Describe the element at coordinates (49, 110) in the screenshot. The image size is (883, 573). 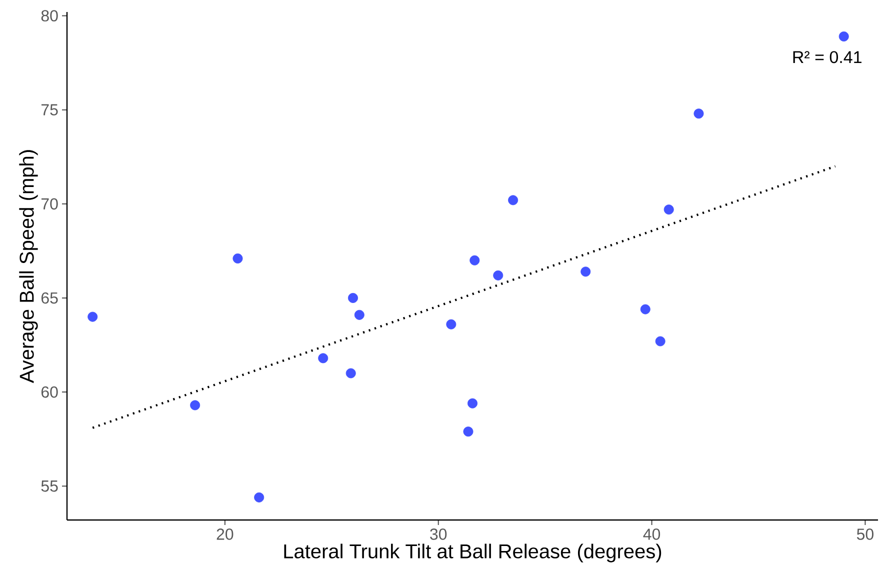
I see `y-tick-label: 75` at that location.